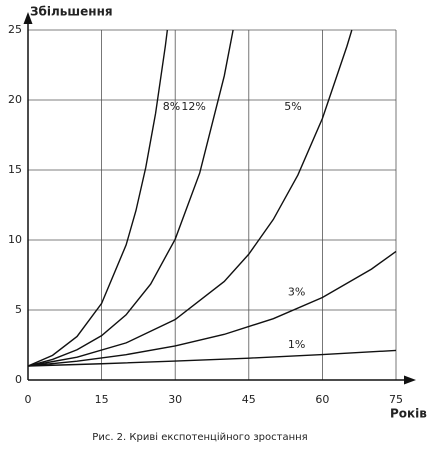 The image size is (435, 455). What do you see at coordinates (296, 292) in the screenshot?
I see `curve-label: 3%` at bounding box center [296, 292].